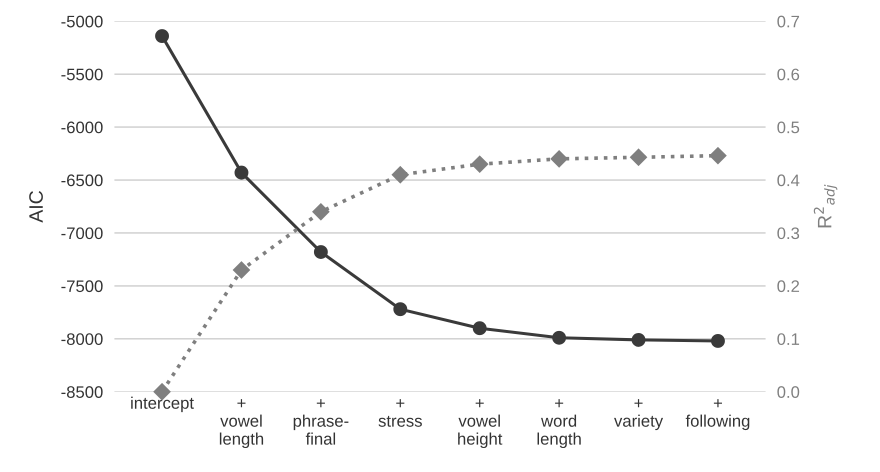 The image size is (880, 472). I want to click on x-tick-label: + word length, so click(559, 423).